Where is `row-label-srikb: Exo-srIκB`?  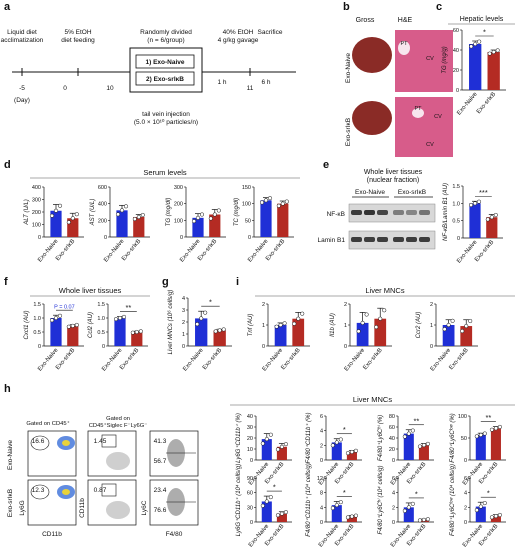
row-label-srikb: Exo-srIκB is located at coordinates (348, 132).